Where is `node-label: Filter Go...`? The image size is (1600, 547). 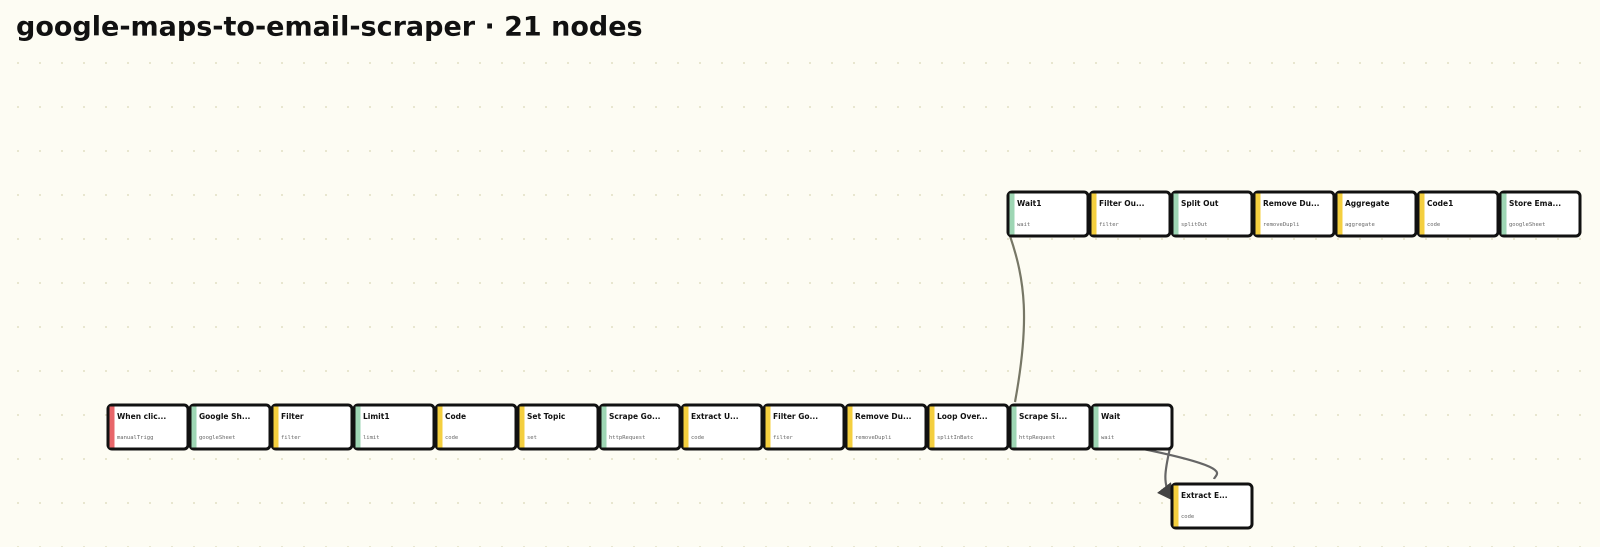
node-label: Filter Go... is located at coordinates (795, 416).